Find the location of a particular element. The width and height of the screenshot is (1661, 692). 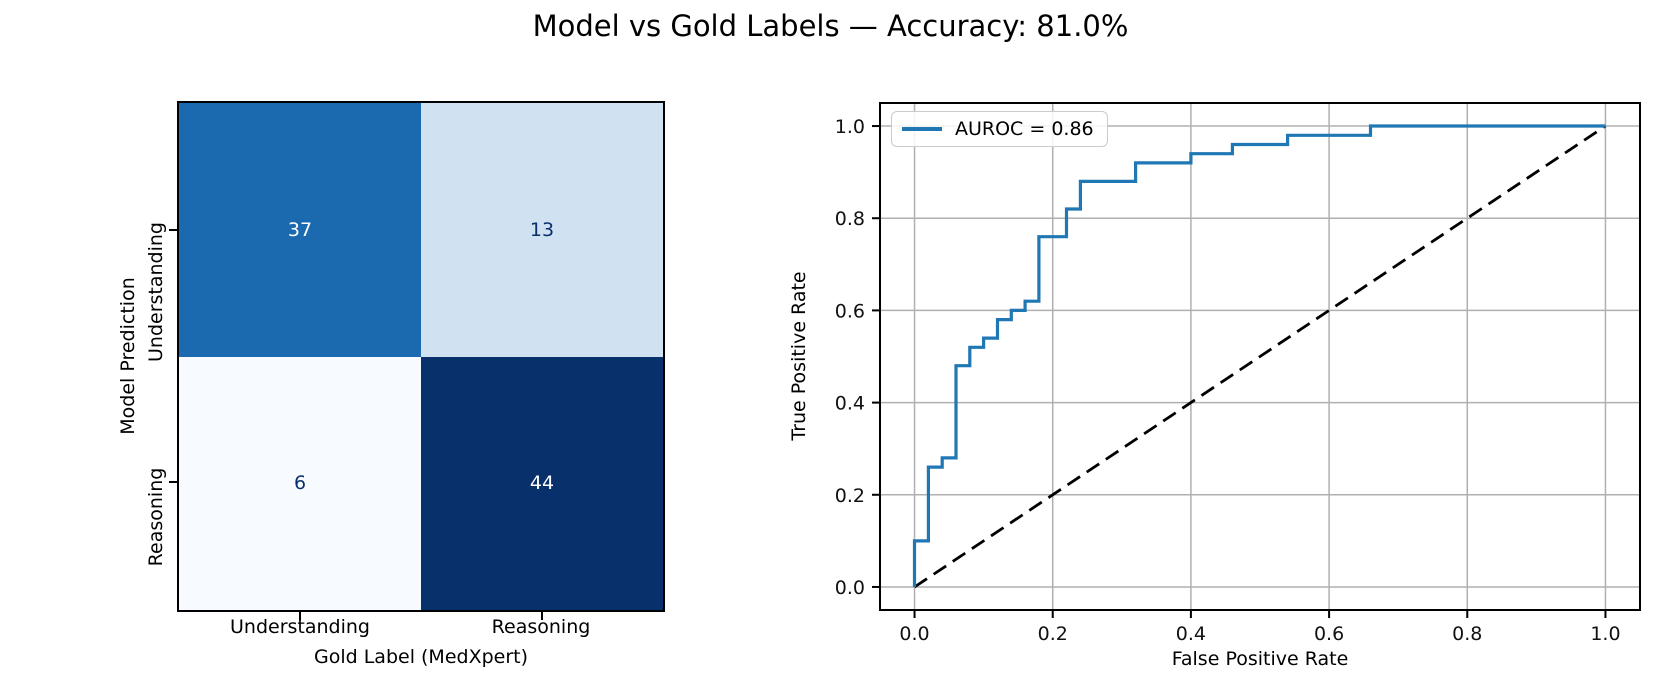

x-tick-label-reasoning: Reasoning is located at coordinates (541, 627).